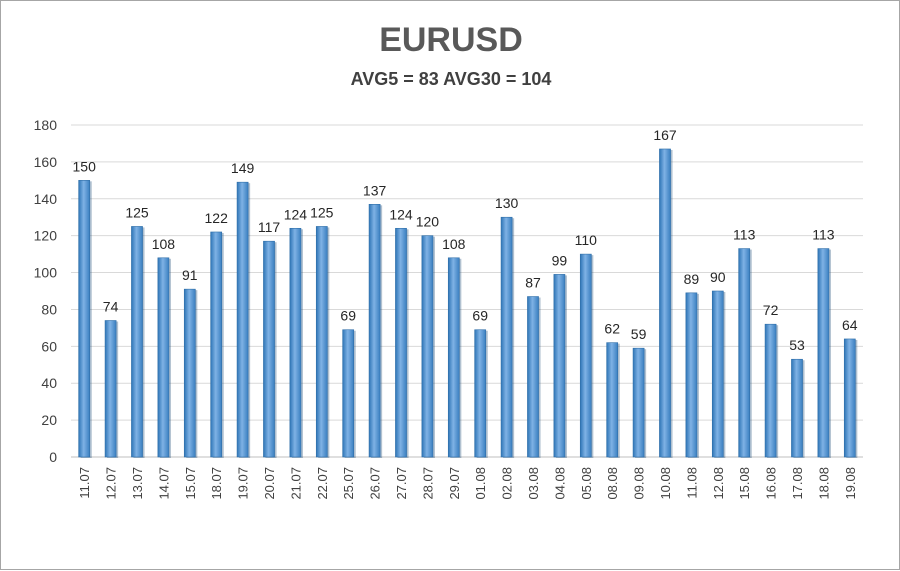 The height and width of the screenshot is (571, 900). Describe the element at coordinates (243, 483) in the screenshot. I see `x-tick-label: 19.07` at that location.